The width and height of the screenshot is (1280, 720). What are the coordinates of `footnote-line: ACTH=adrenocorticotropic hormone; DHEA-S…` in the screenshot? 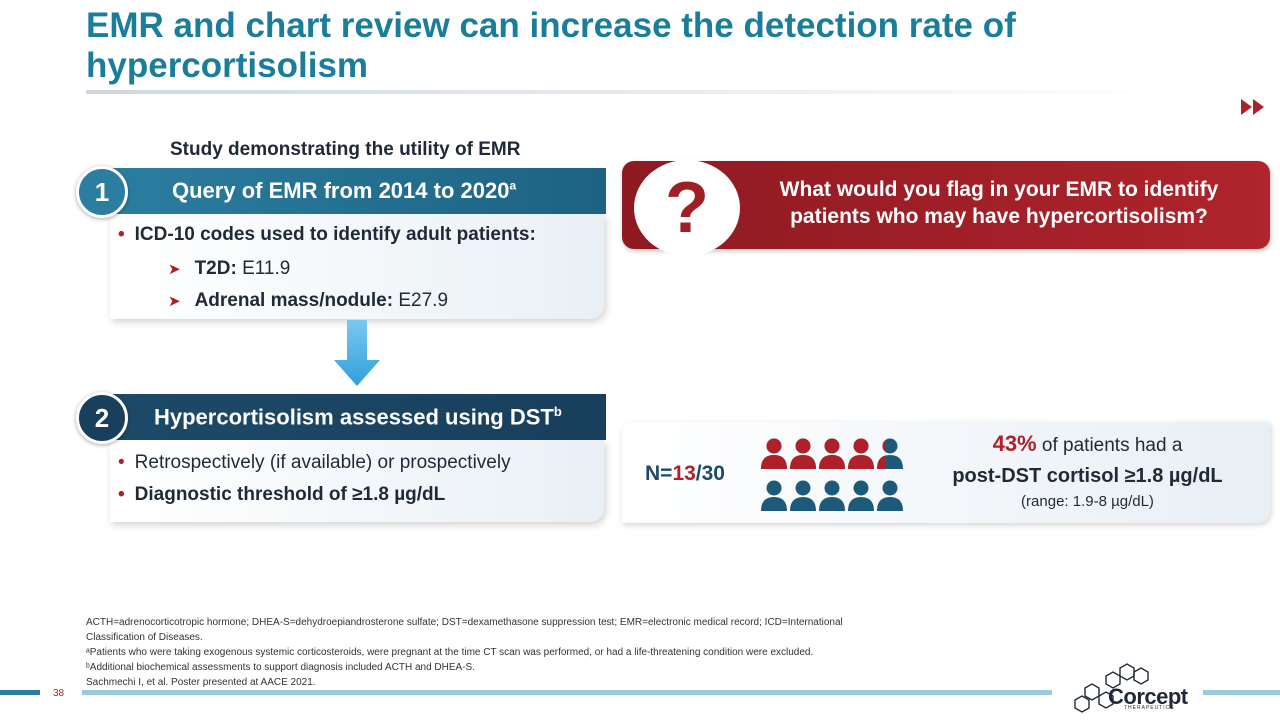 It's located at (464, 622).